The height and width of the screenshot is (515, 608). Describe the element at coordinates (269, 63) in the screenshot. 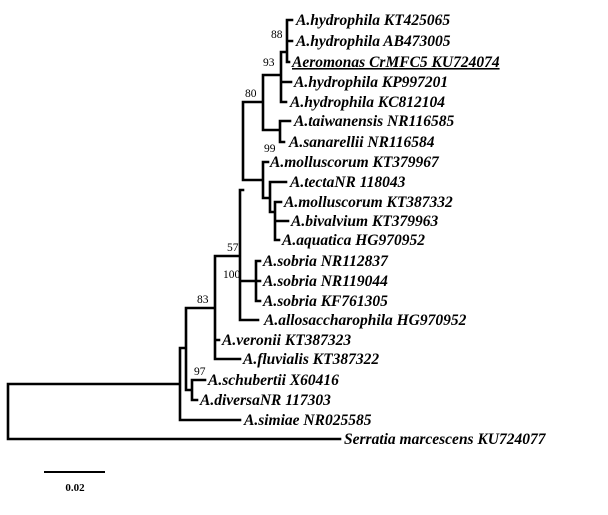

I see `bootstrap-value: 93` at that location.